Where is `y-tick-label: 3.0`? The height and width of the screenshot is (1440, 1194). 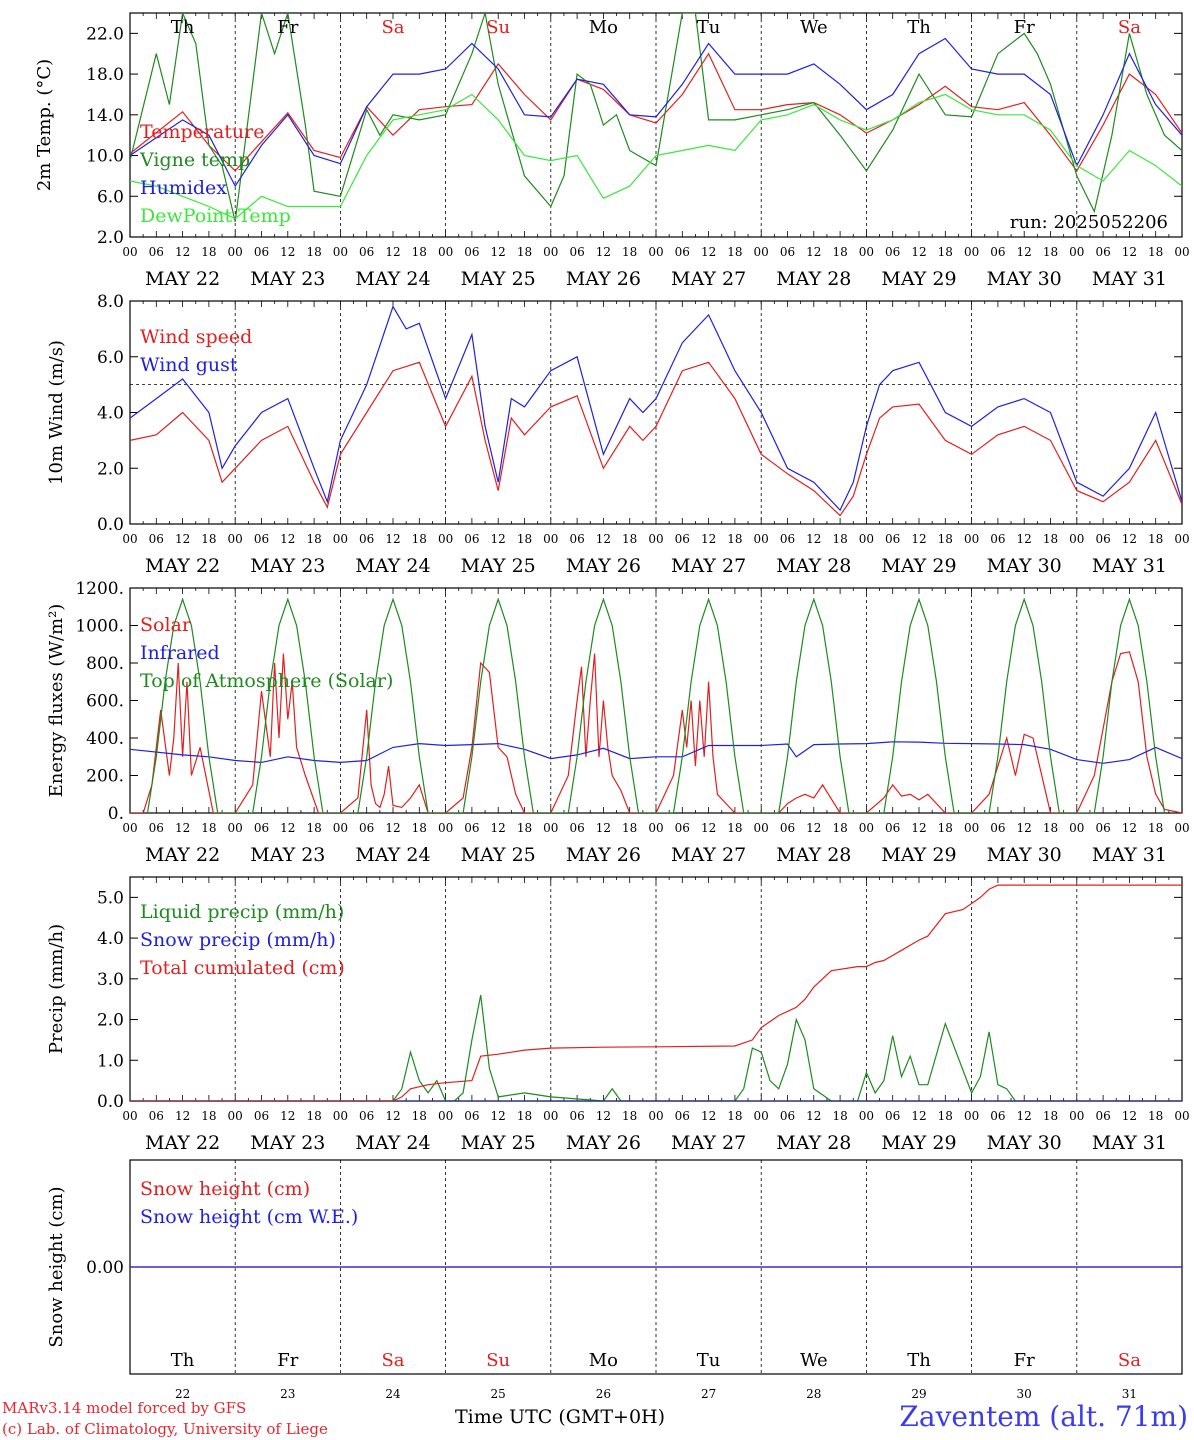
y-tick-label: 3.0 is located at coordinates (110, 980).